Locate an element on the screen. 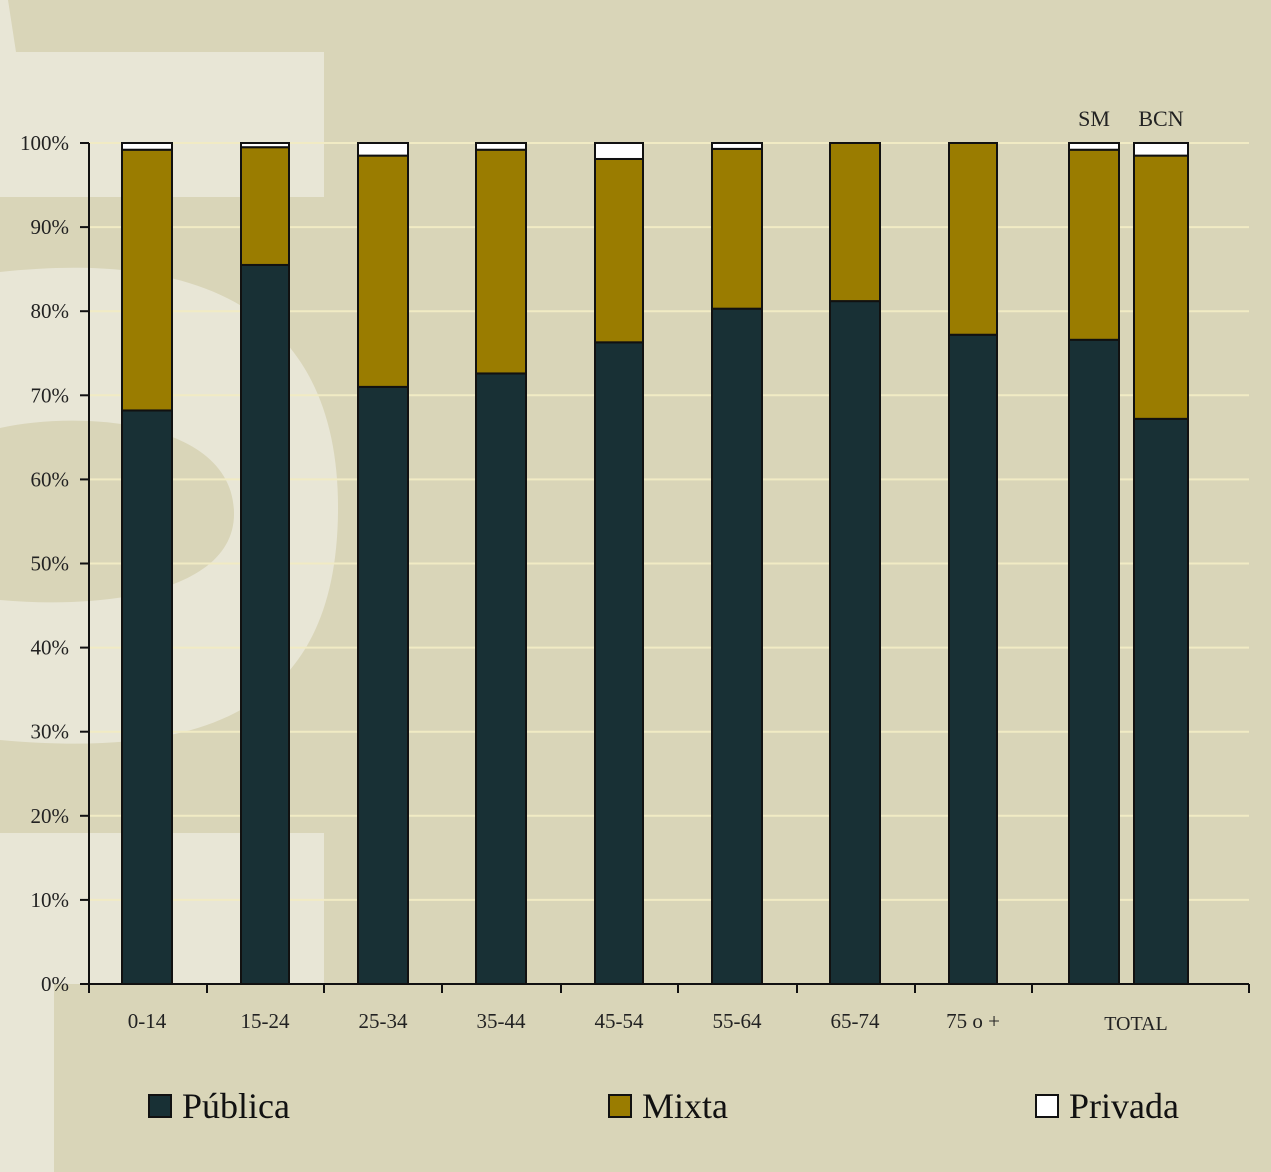 This screenshot has height=1172, width=1271. y-axis-tick-labels: 0% 10% 20% 30% 40% 50% 60% 70% 80% 90% 100% is located at coordinates (44, 563).